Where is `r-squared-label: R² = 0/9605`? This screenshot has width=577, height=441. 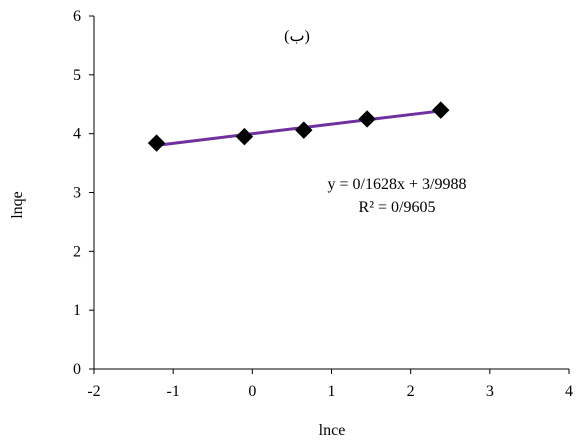
r-squared-label: R² = 0/9605 is located at coordinates (397, 207).